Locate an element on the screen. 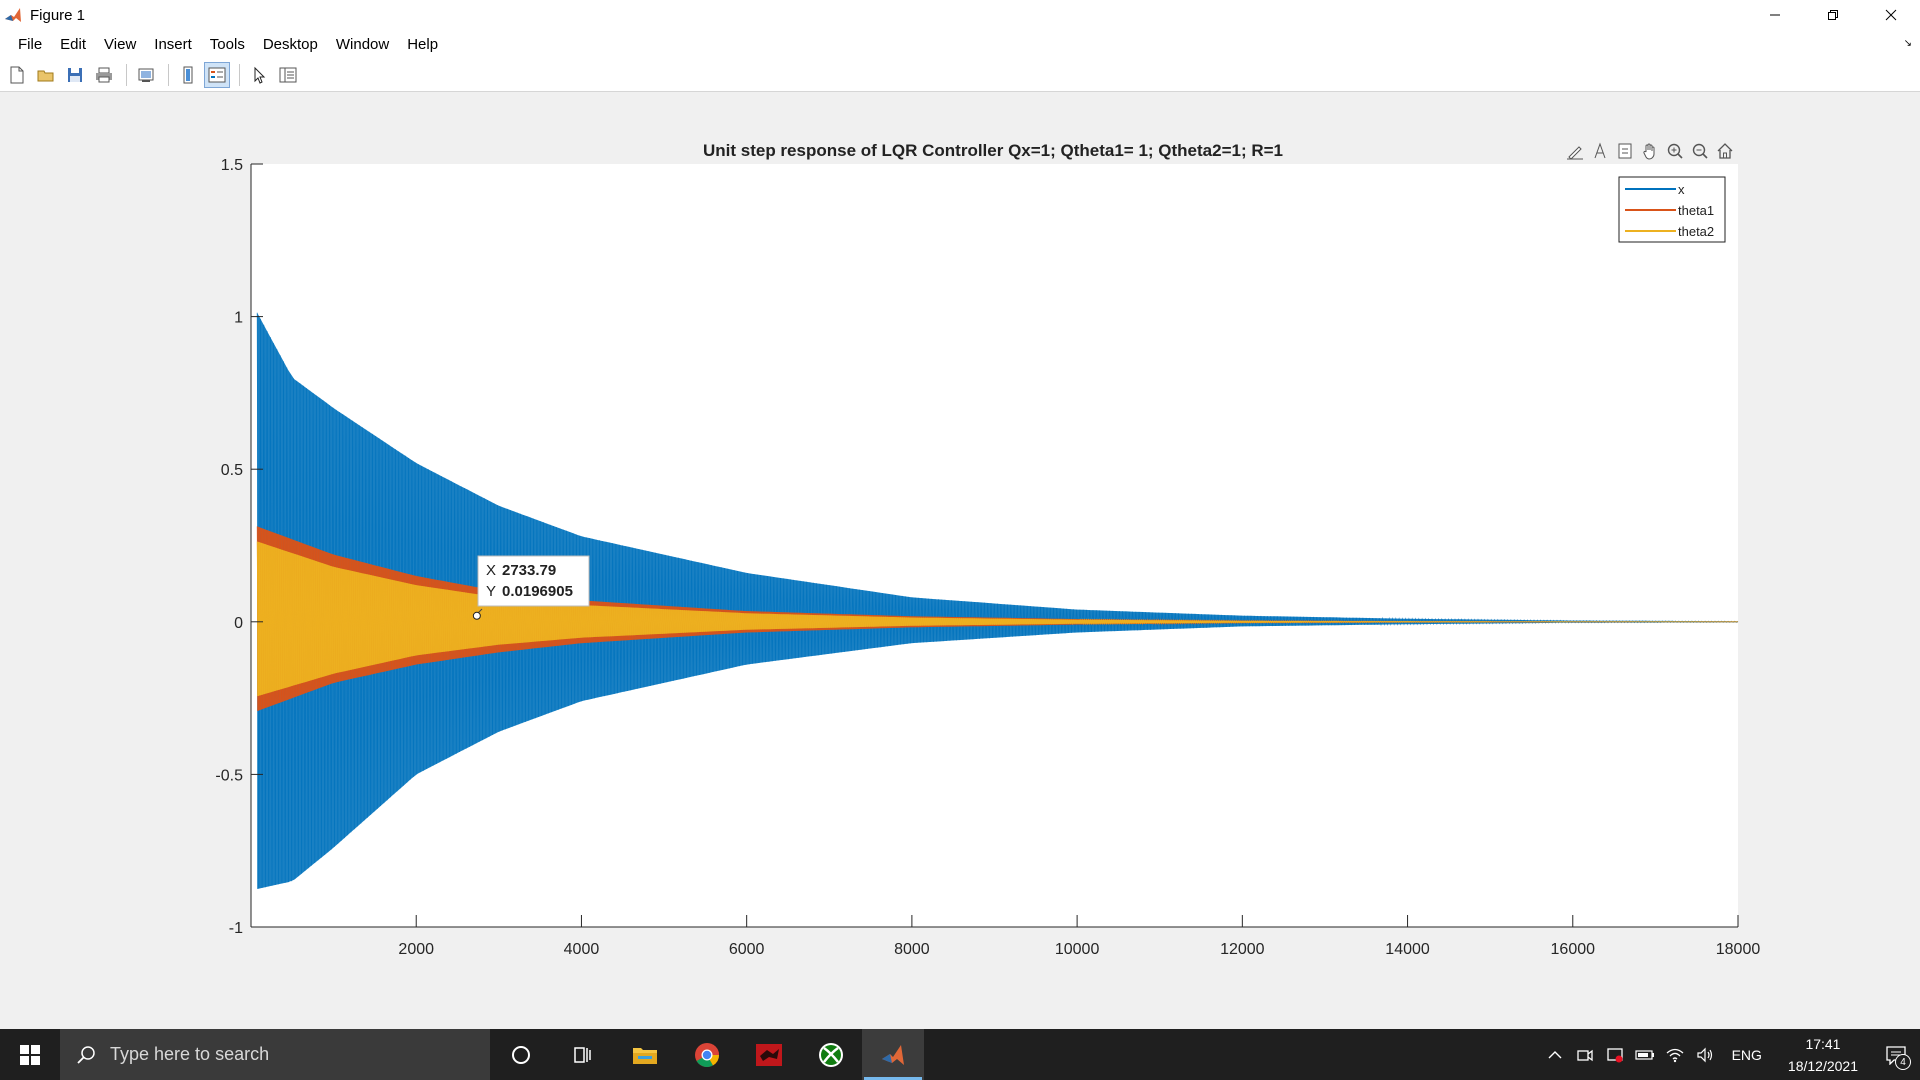 This screenshot has height=1080, width=1920. x-tick-label: 8000 is located at coordinates (912, 949).